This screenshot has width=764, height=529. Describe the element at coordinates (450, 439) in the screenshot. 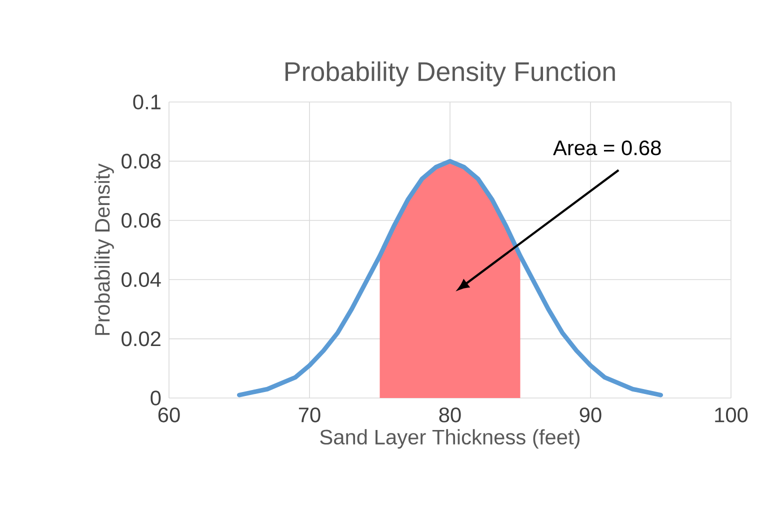

I see `x-axis-title: Sand Layer Thickness (feet)` at that location.